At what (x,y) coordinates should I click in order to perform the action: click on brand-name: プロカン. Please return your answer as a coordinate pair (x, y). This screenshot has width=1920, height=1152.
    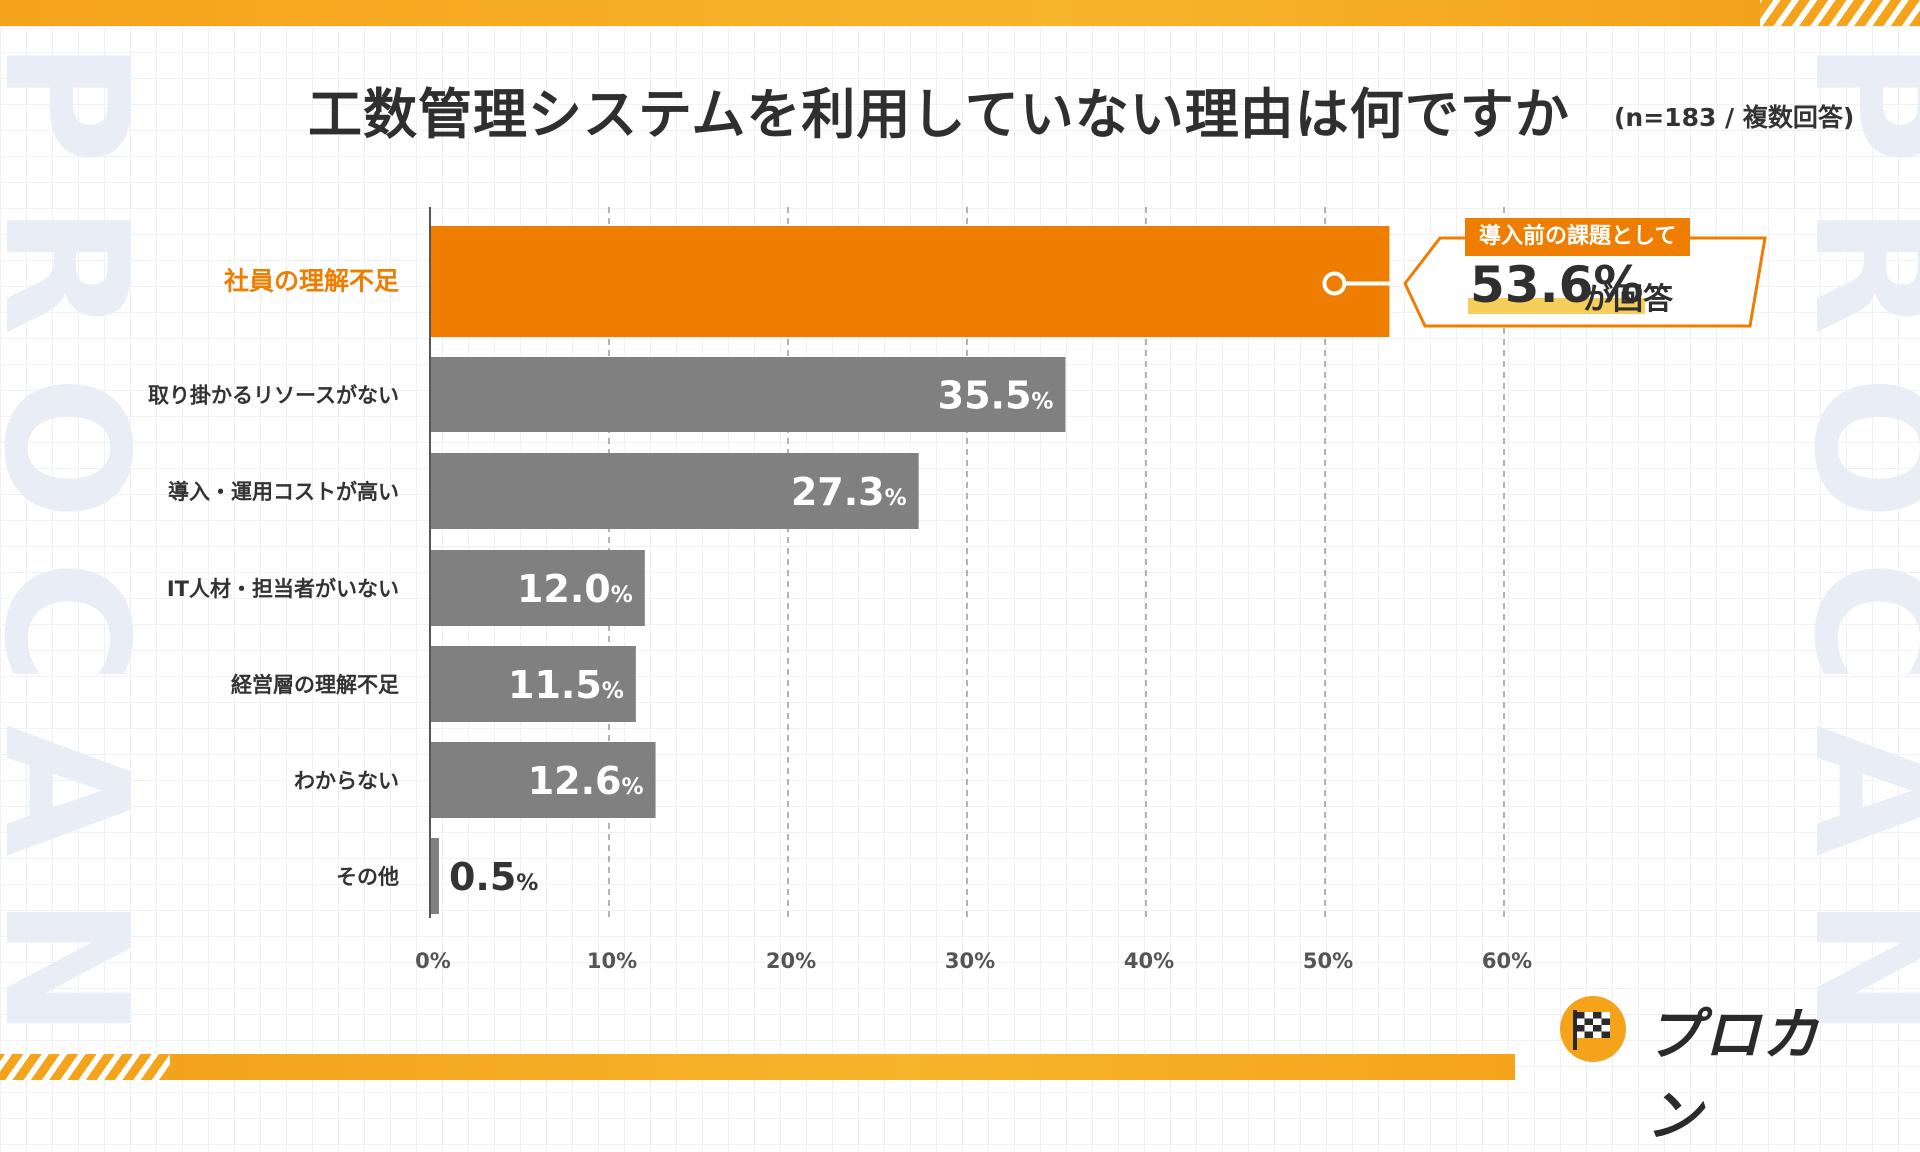
    Looking at the image, I should click on (1733, 1076).